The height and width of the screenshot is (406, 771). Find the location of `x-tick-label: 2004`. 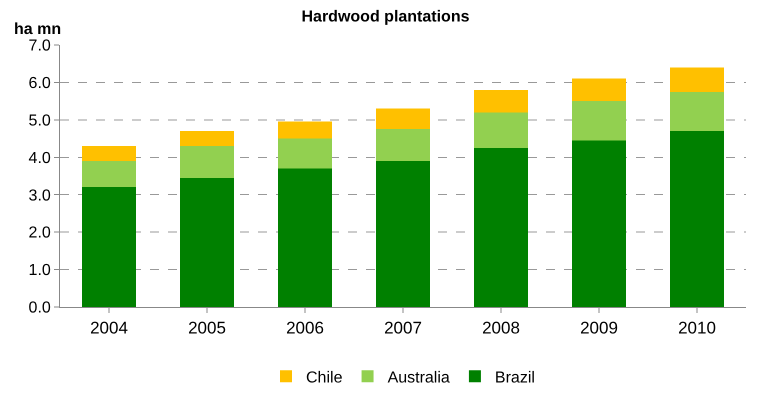

x-tick-label: 2004 is located at coordinates (109, 328).